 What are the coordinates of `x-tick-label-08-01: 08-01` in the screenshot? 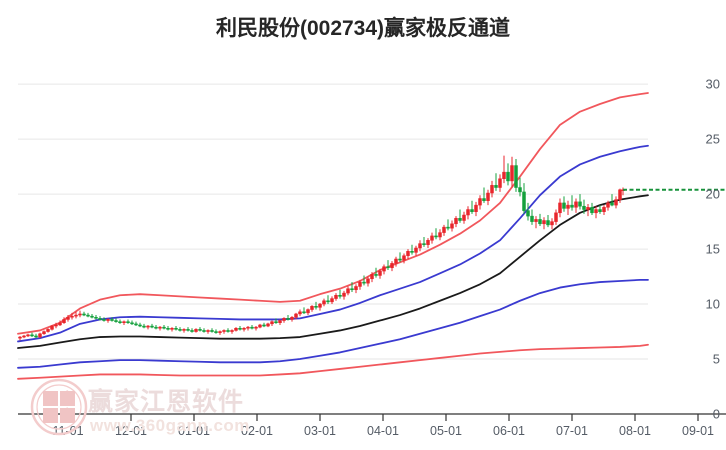 It's located at (635, 431).